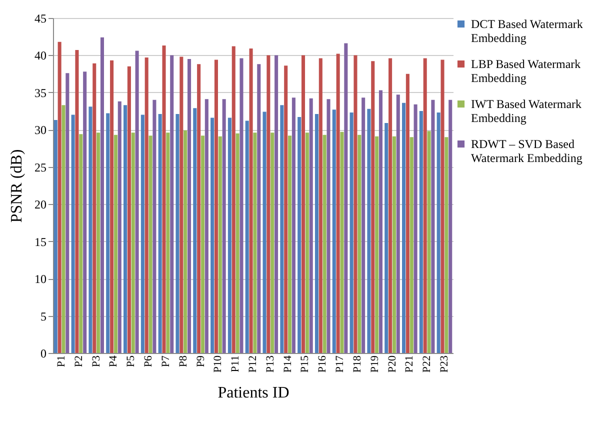  What do you see at coordinates (40, 279) in the screenshot?
I see `y-tick-label: 10` at bounding box center [40, 279].